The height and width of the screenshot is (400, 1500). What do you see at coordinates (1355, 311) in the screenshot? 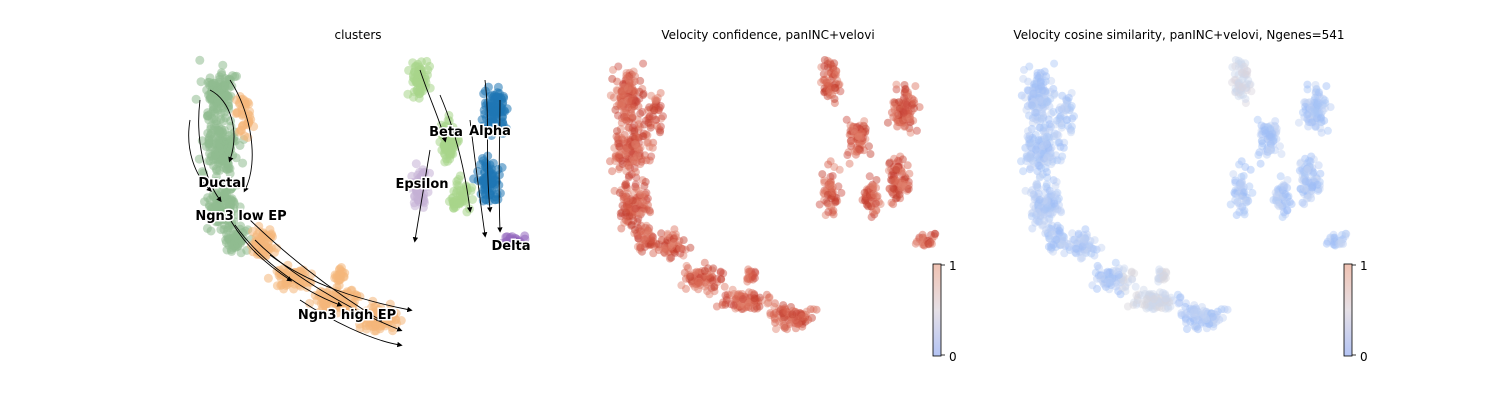
I see `velocity-cosine-colorbar: 1 0` at bounding box center [1355, 311].